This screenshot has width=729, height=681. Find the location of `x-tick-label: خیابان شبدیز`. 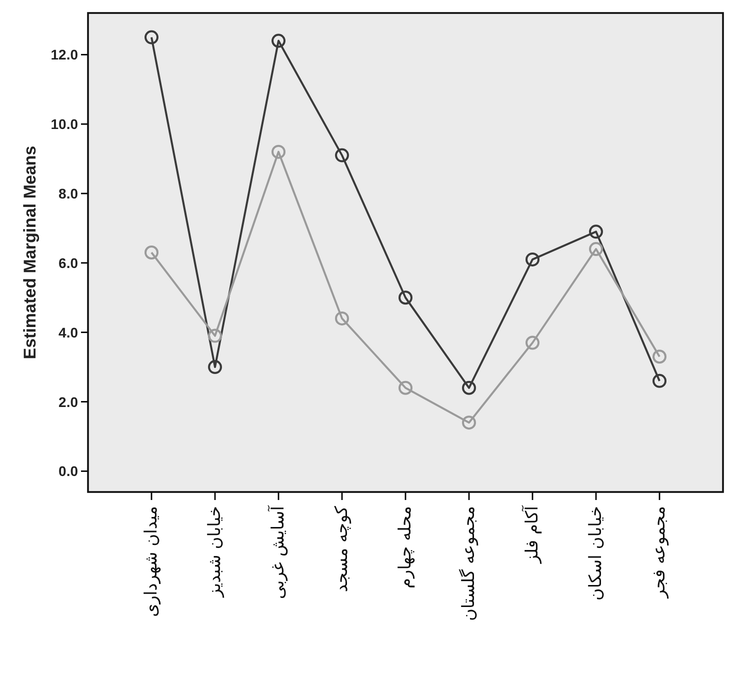

x-tick-label: خیابان شبدیز is located at coordinates (215, 552).